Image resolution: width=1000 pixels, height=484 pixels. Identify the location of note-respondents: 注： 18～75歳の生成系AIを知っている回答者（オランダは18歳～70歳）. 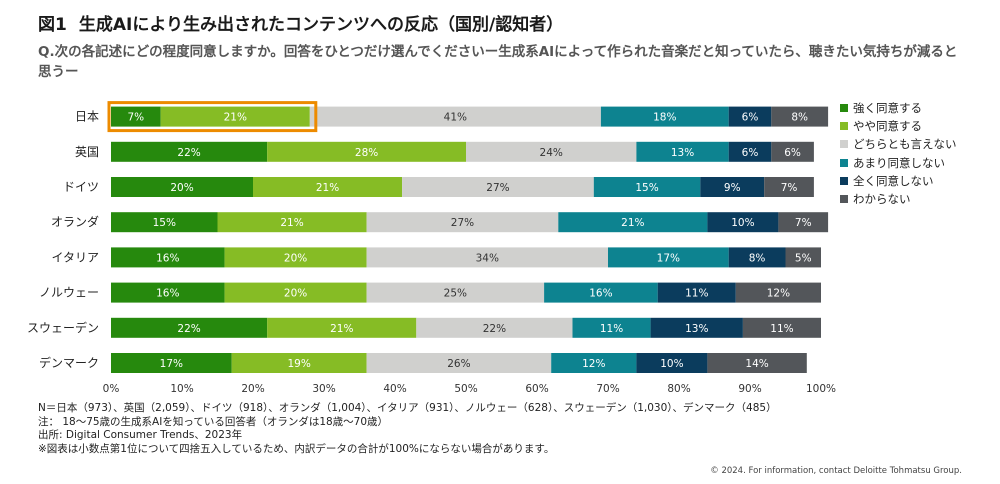
(213, 421).